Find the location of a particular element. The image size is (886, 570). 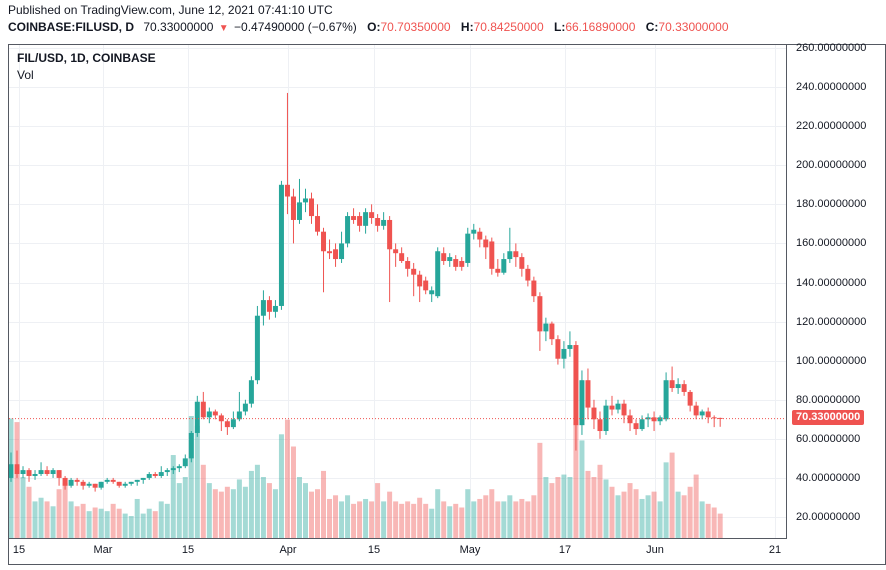

price-tick-label: 220.00000000 is located at coordinates (831, 126).